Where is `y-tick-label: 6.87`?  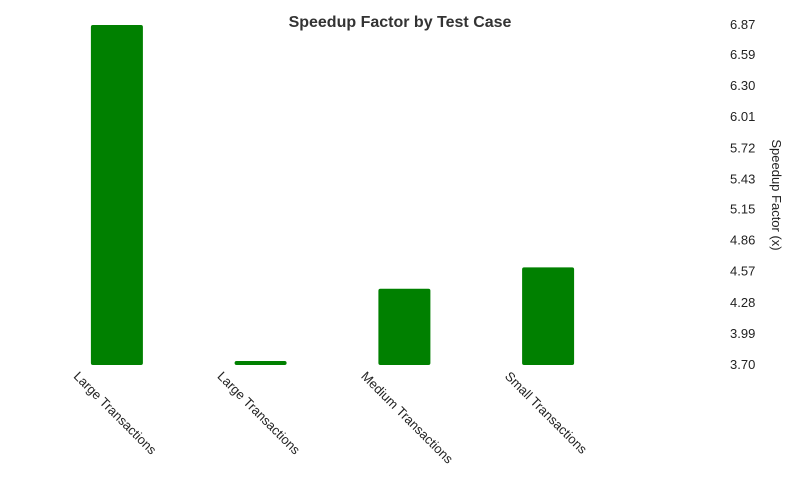 y-tick-label: 6.87 is located at coordinates (742, 24).